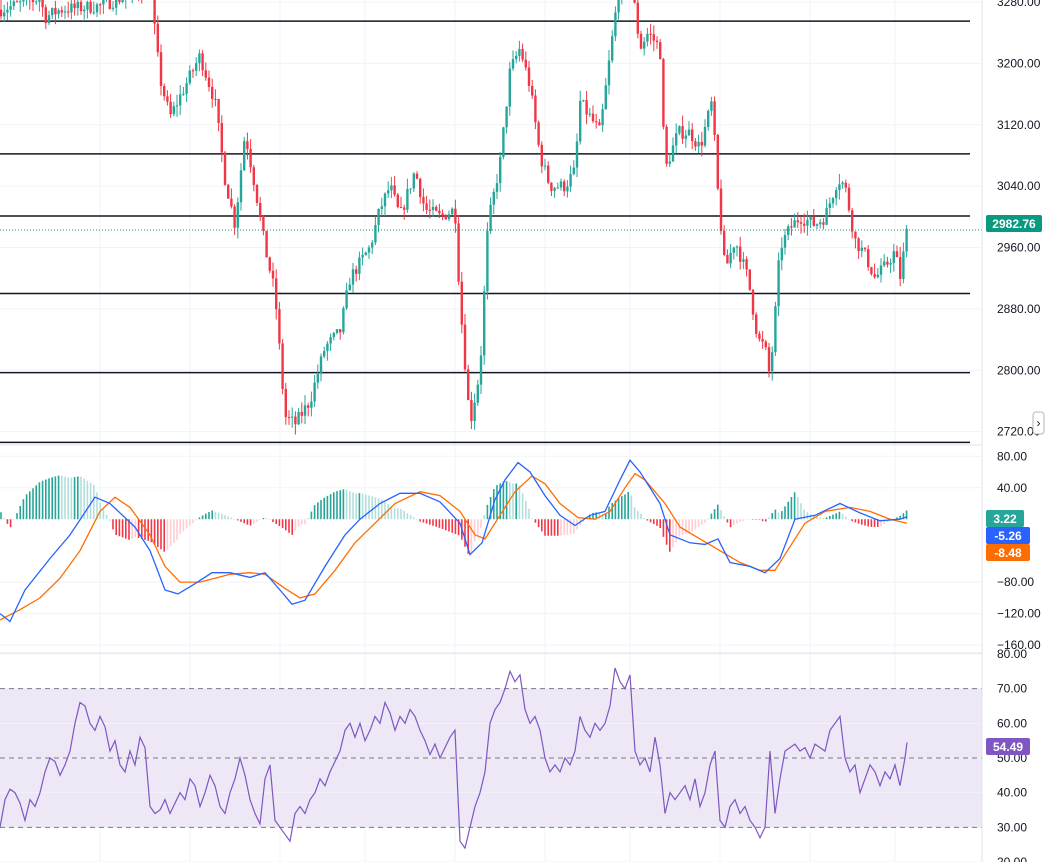 The height and width of the screenshot is (862, 1051). I want to click on scroll-to-latest-button: ›, so click(1038, 423).